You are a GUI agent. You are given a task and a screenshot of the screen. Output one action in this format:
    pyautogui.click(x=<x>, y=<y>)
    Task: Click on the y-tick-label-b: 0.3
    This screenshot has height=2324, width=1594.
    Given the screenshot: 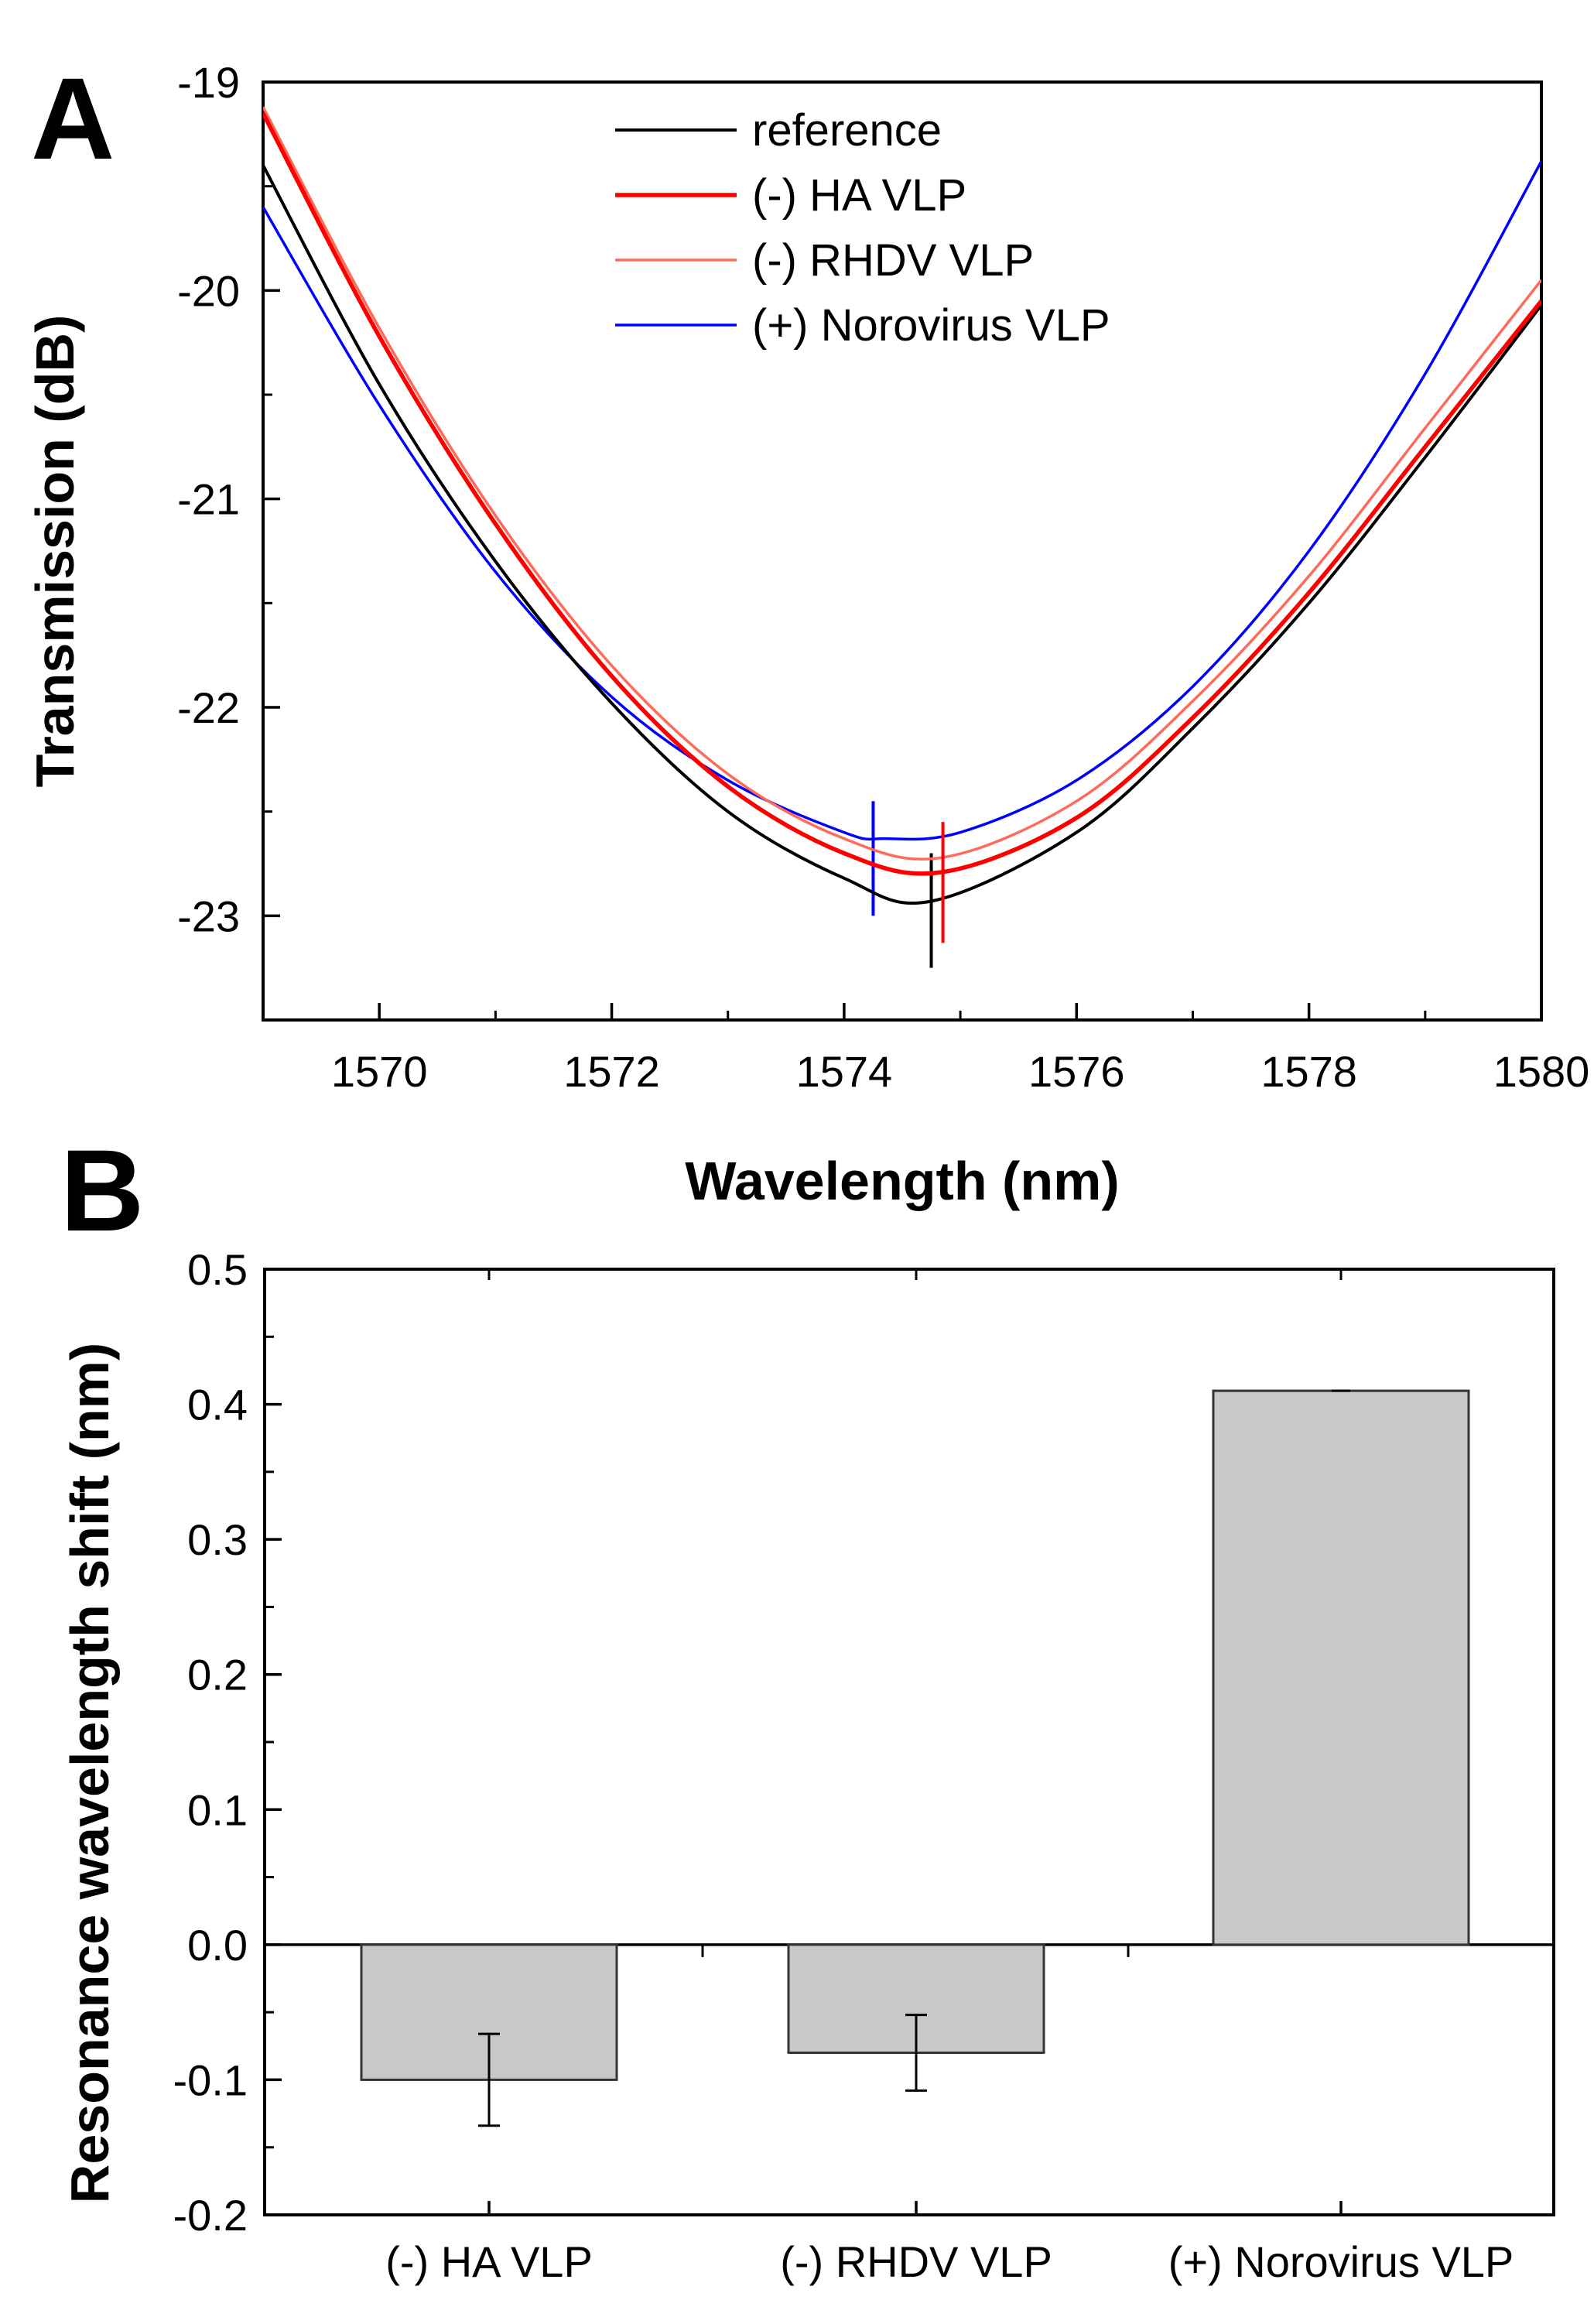 What is the action you would take?
    pyautogui.click(x=218, y=1539)
    